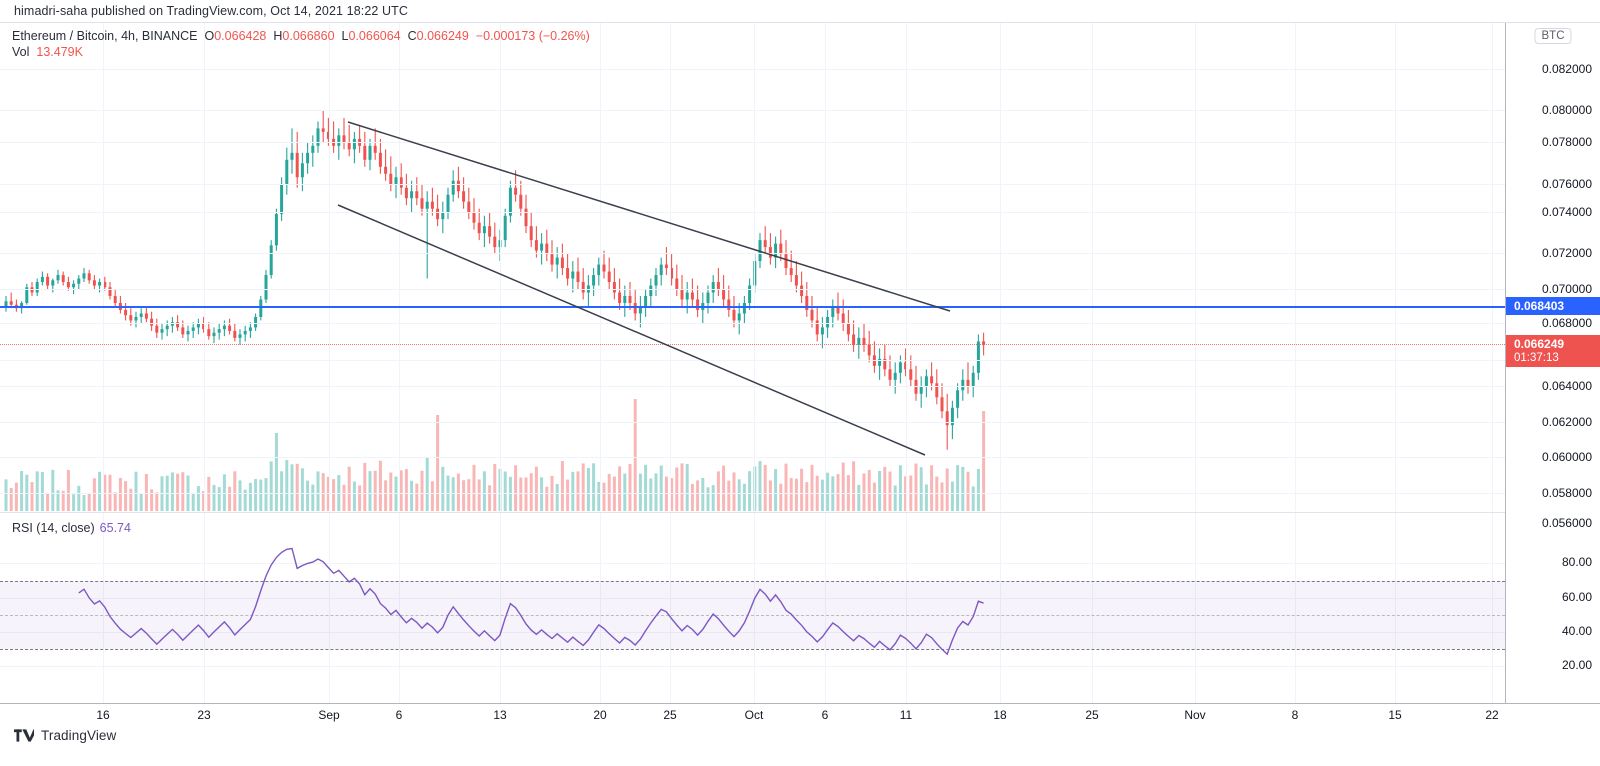 The image size is (1600, 766). Describe the element at coordinates (752, 581) in the screenshot. I see `rsi-overbought-line` at that location.